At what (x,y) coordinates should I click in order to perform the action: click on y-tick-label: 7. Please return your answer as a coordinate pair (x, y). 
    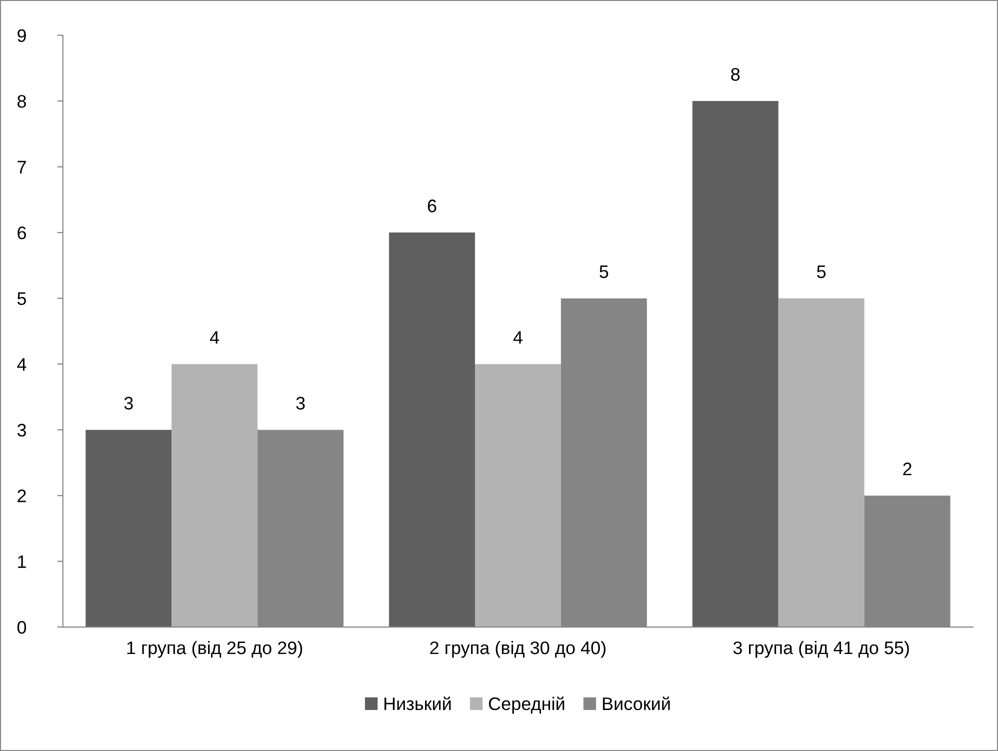
    Looking at the image, I should click on (22, 167).